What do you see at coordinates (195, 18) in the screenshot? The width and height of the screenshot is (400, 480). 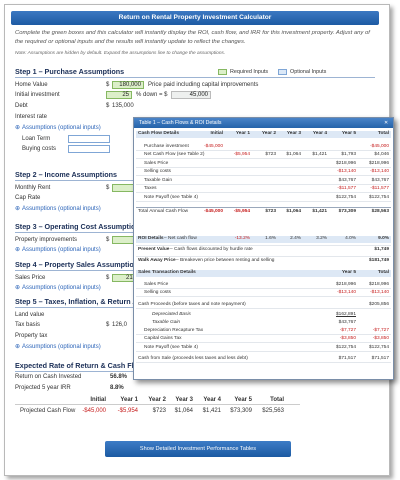 I see `header-bar` at bounding box center [195, 18].